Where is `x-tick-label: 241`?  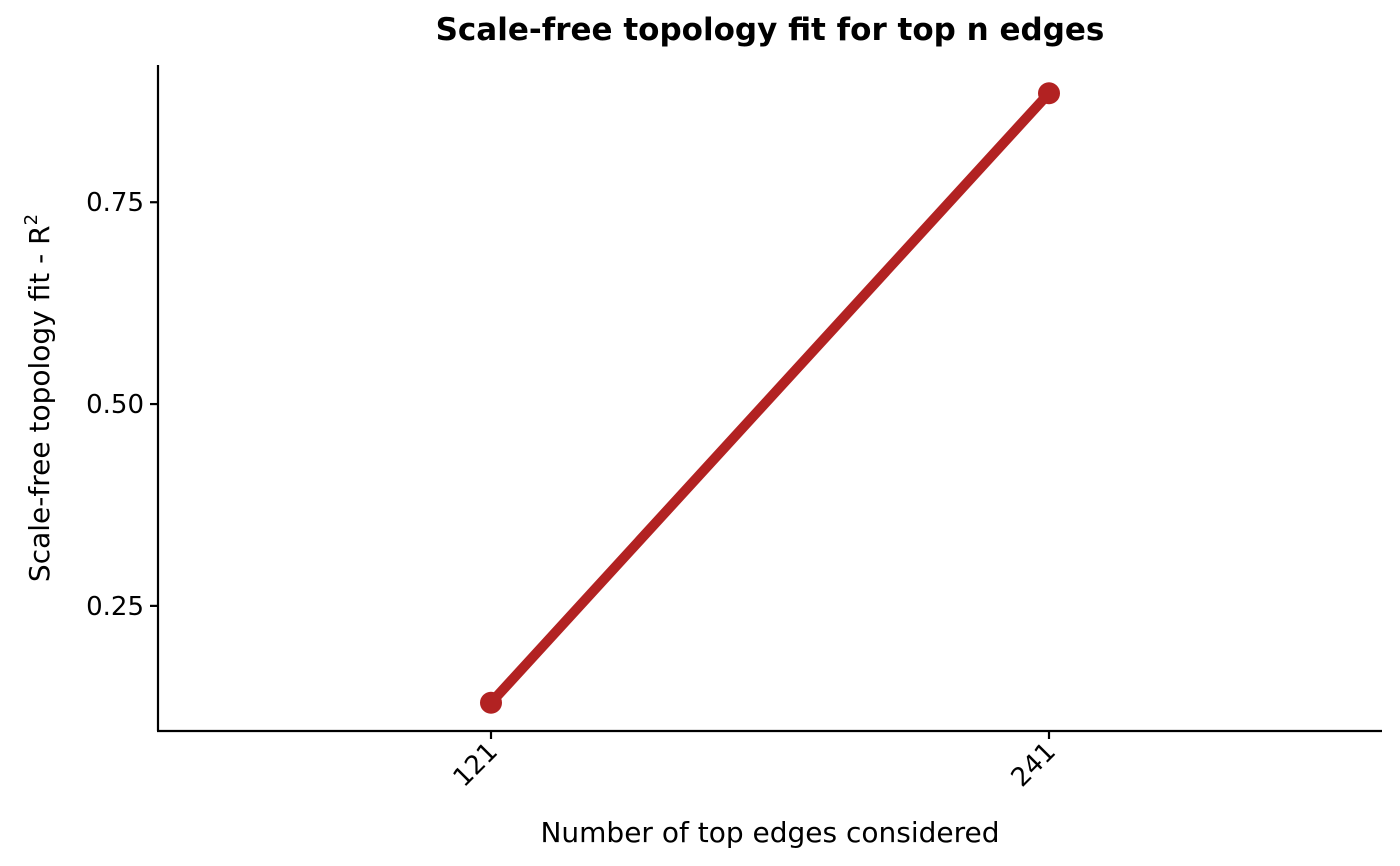 x-tick-label: 241 is located at coordinates (1034, 765).